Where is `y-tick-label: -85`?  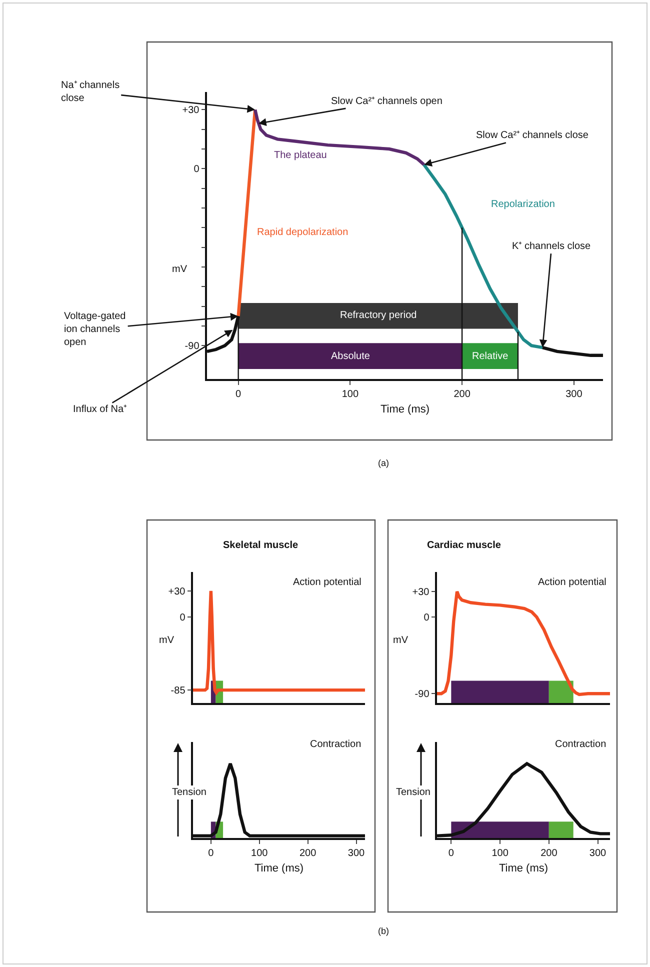 y-tick-label: -85 is located at coordinates (178, 691).